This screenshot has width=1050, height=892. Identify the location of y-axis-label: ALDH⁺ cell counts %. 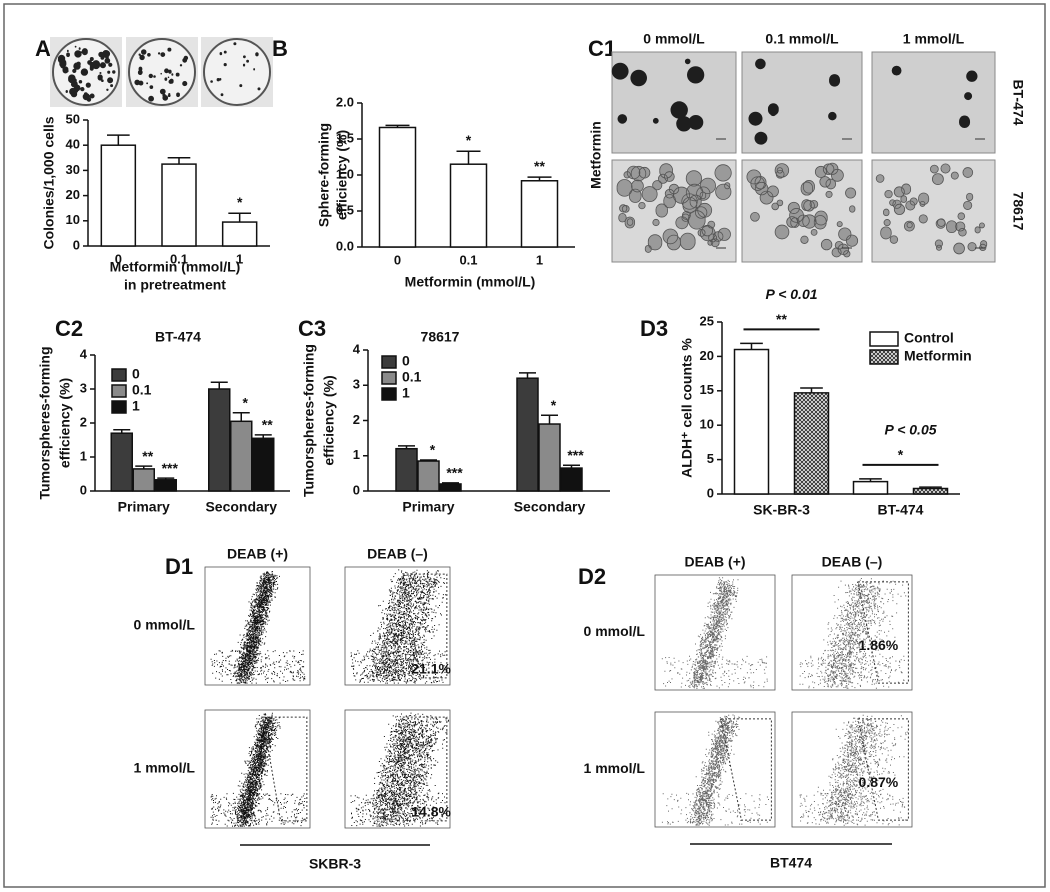
(687, 408).